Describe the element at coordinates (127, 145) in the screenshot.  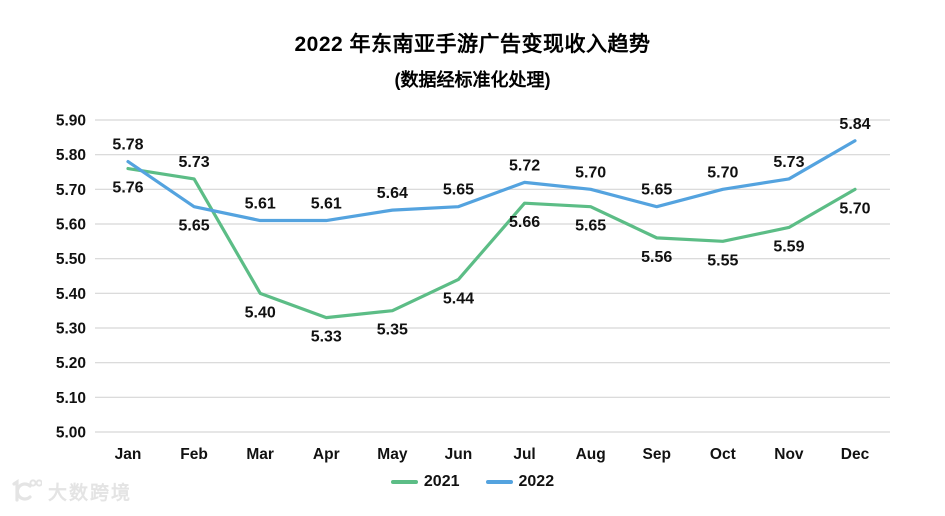
I see `data-label-2022: 5.78` at that location.